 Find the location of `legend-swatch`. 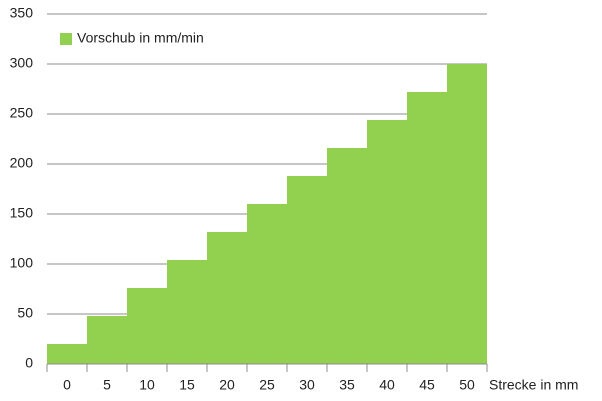

legend-swatch is located at coordinates (66, 39).